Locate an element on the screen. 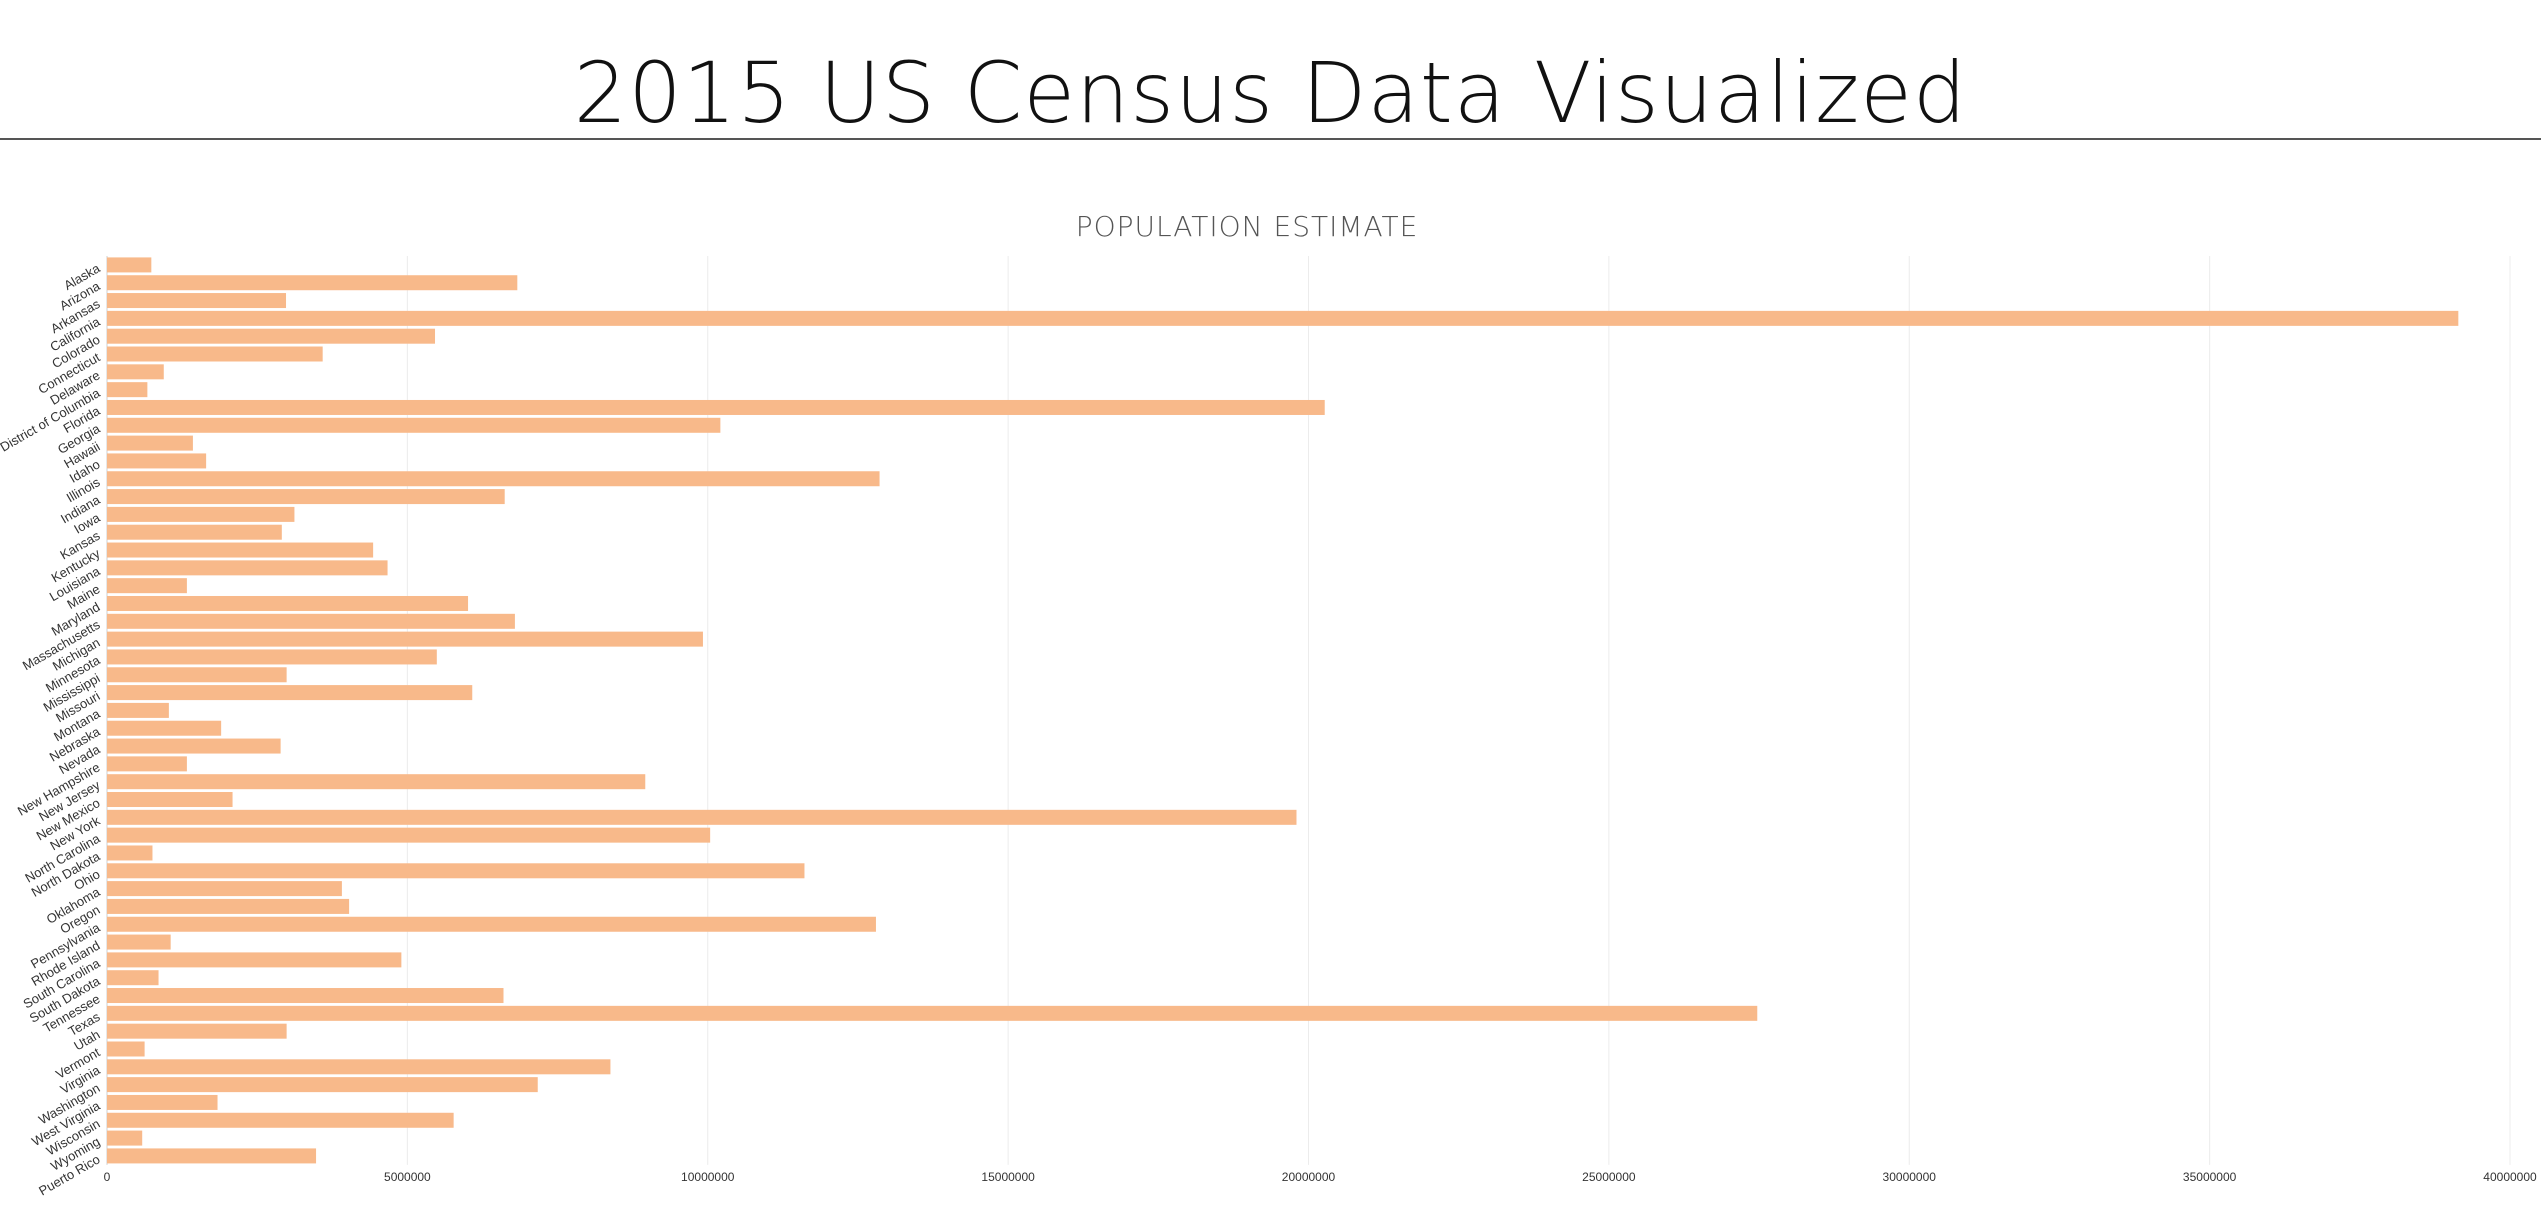 This screenshot has height=1208, width=2541. x-tick-label: 5000000 is located at coordinates (407, 1177).